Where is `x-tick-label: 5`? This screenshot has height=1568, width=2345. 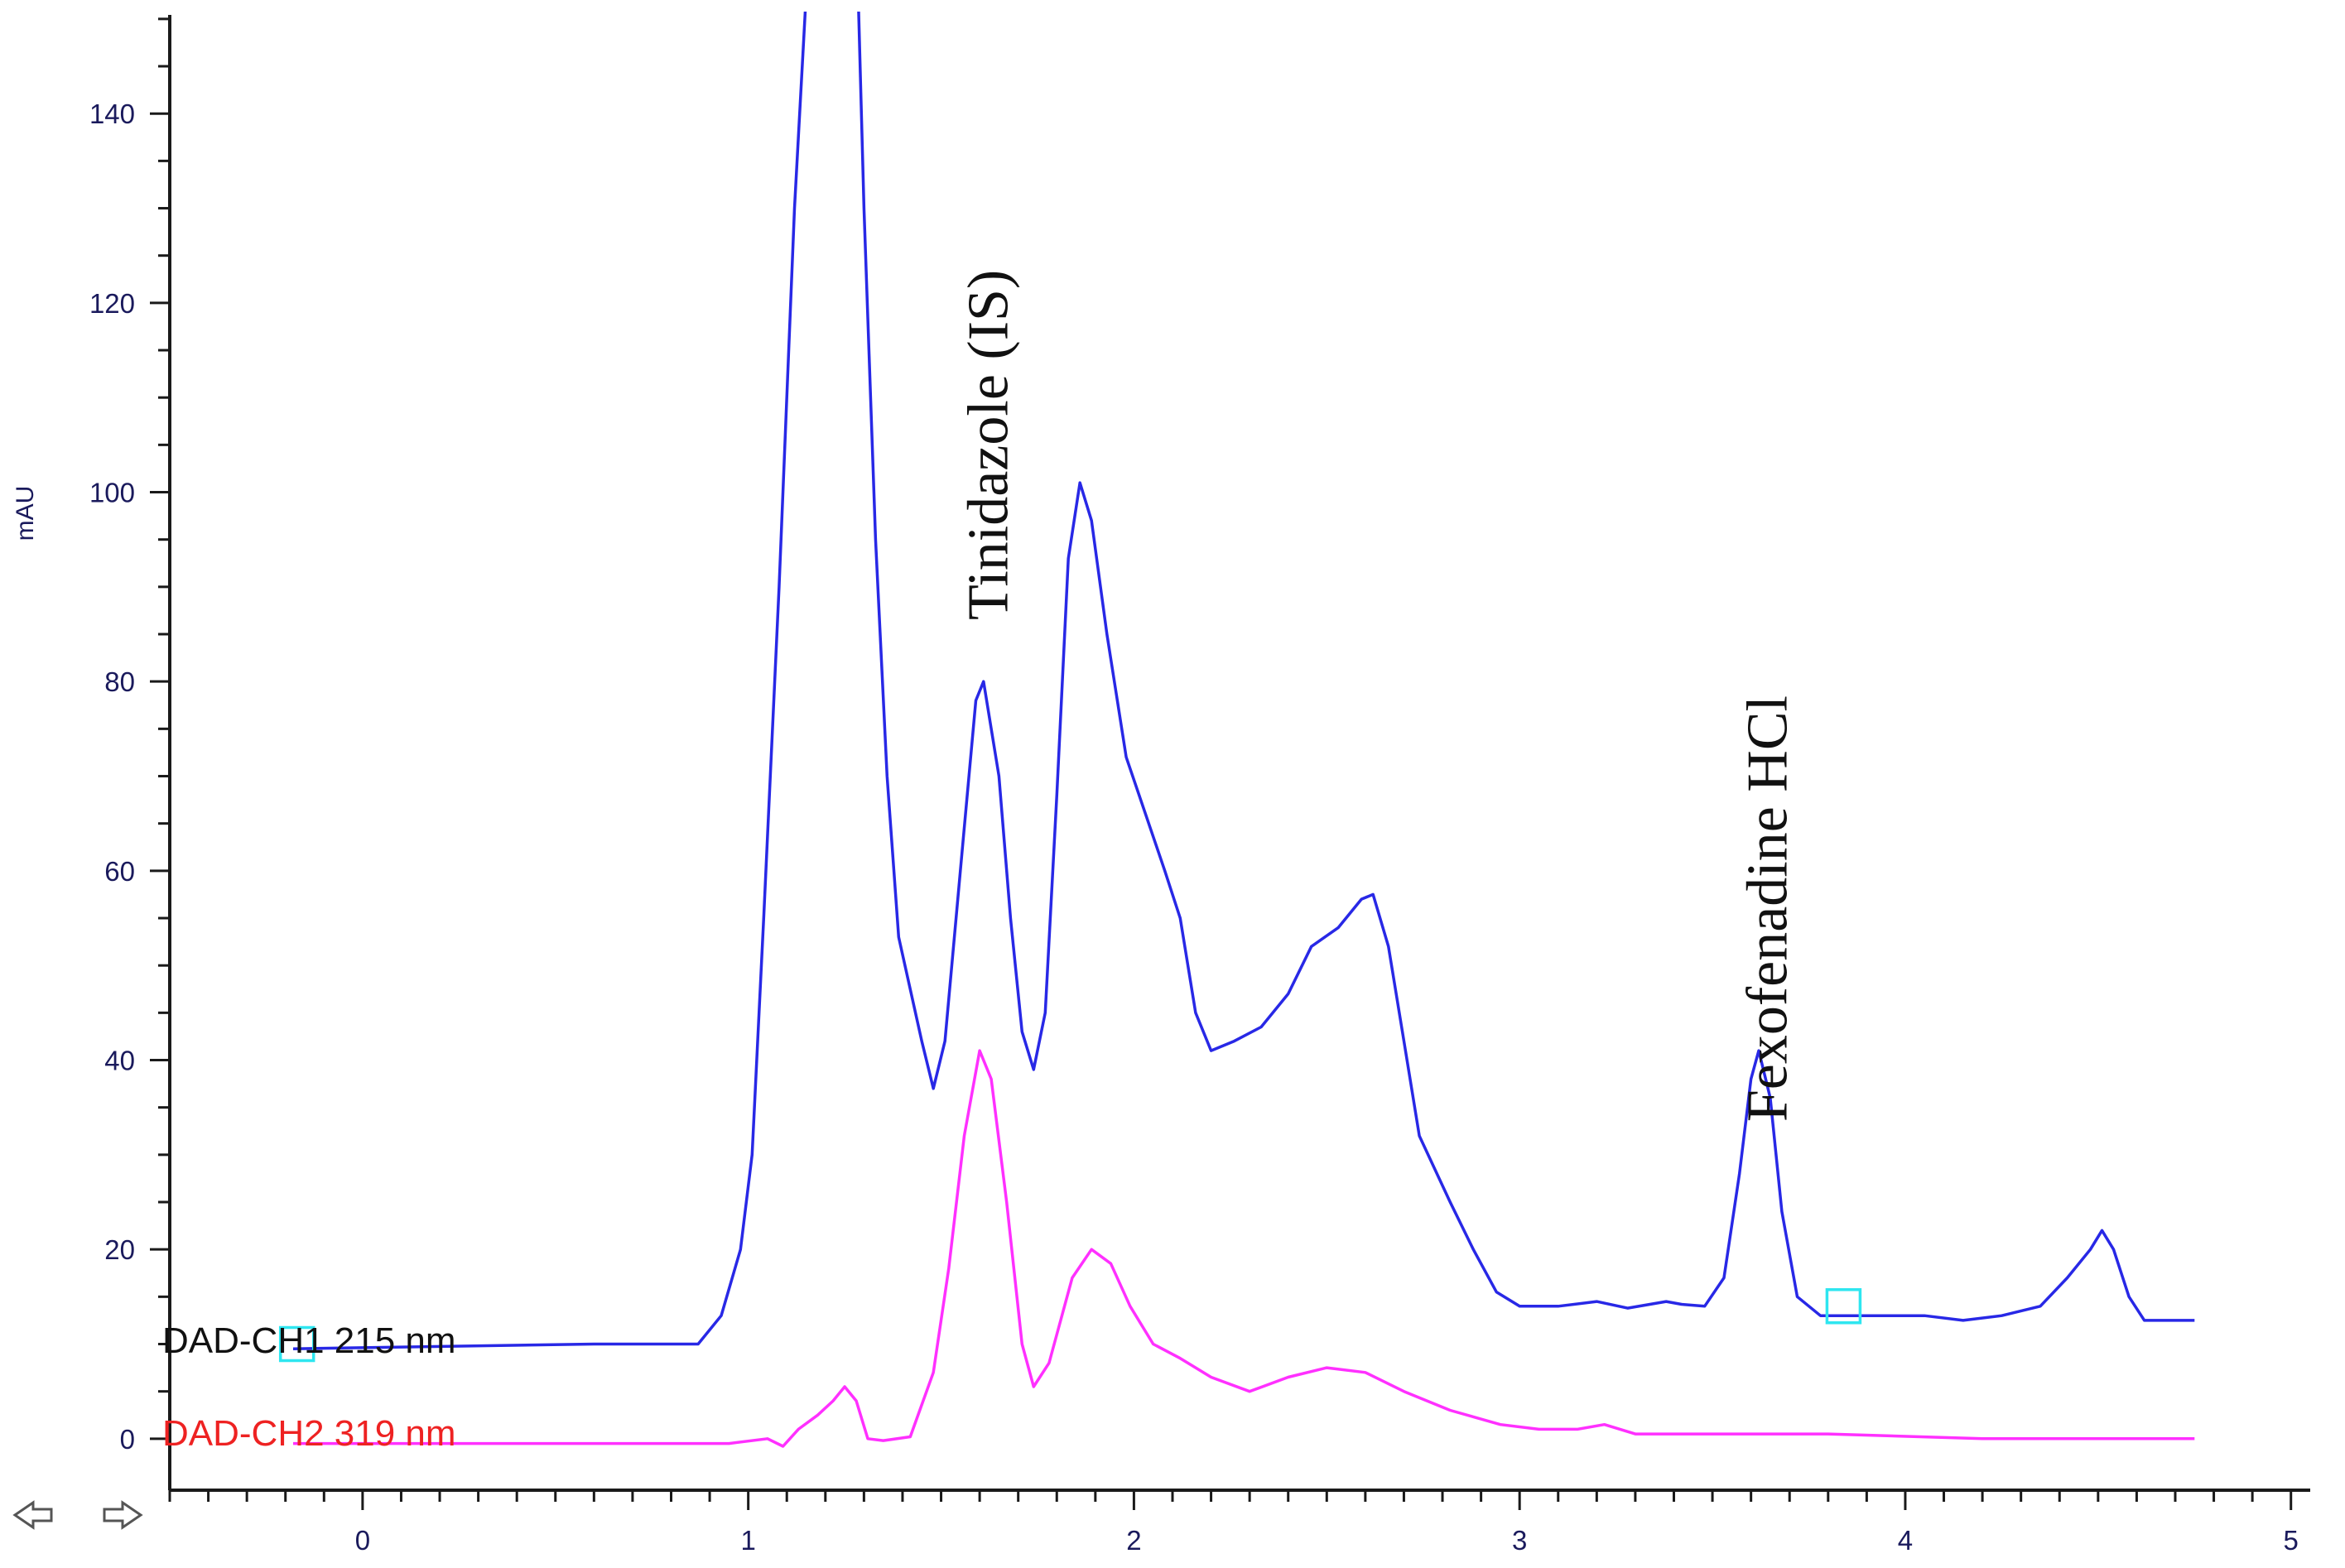 x-tick-label: 5 is located at coordinates (2291, 1540).